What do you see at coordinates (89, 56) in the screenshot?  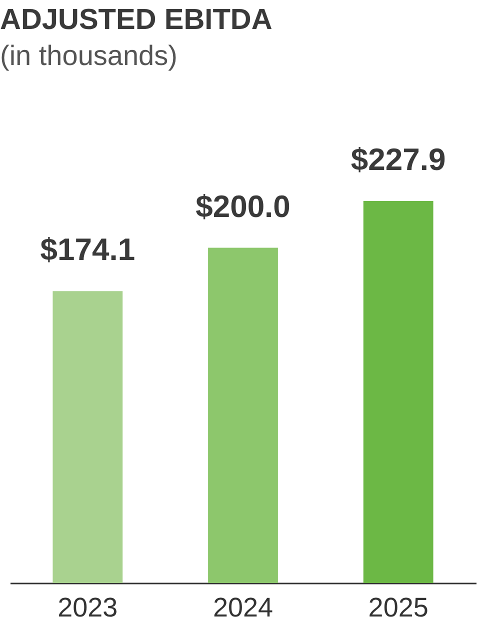 I see `chart-subtitle: (in thousands)` at bounding box center [89, 56].